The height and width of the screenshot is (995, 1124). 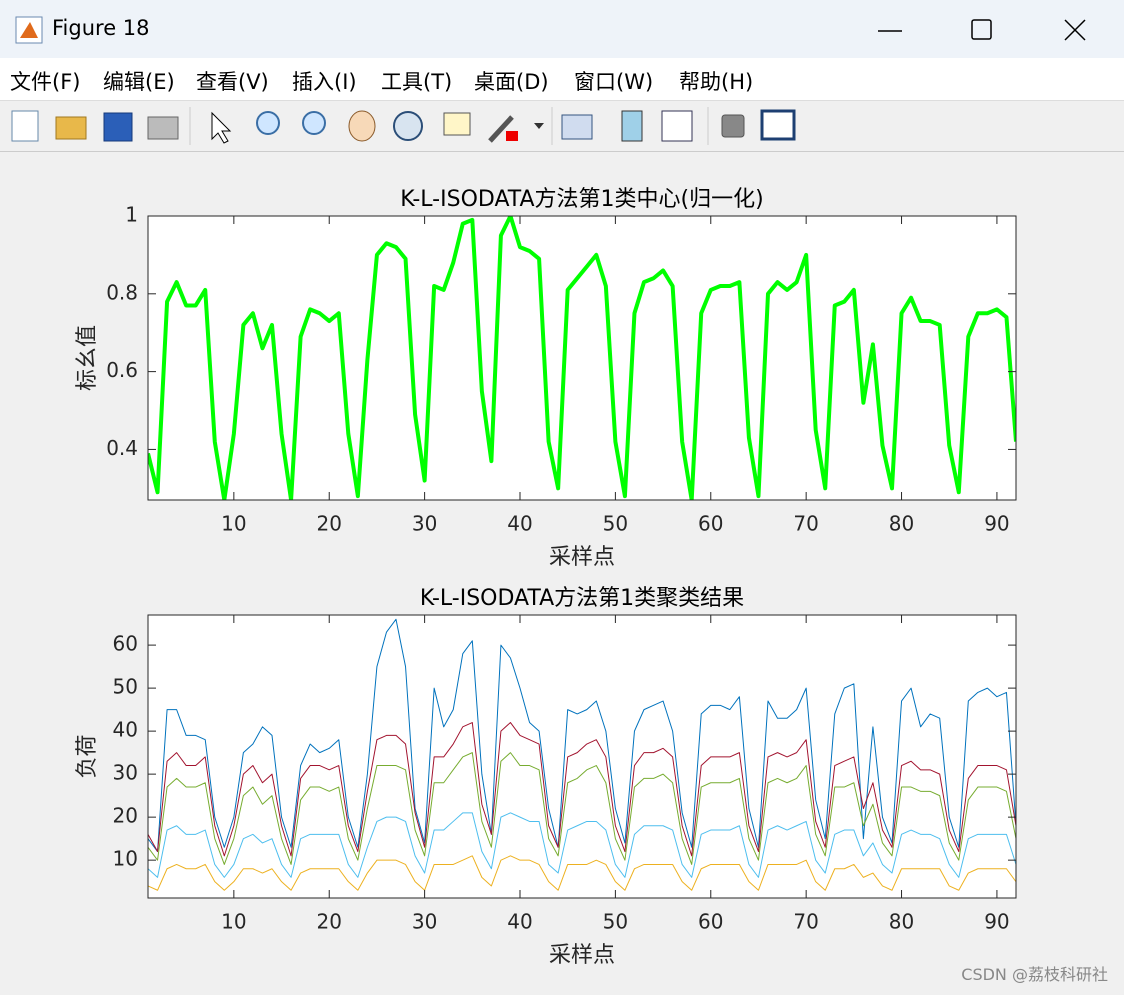 I want to click on rotate-icon, so click(x=408, y=126).